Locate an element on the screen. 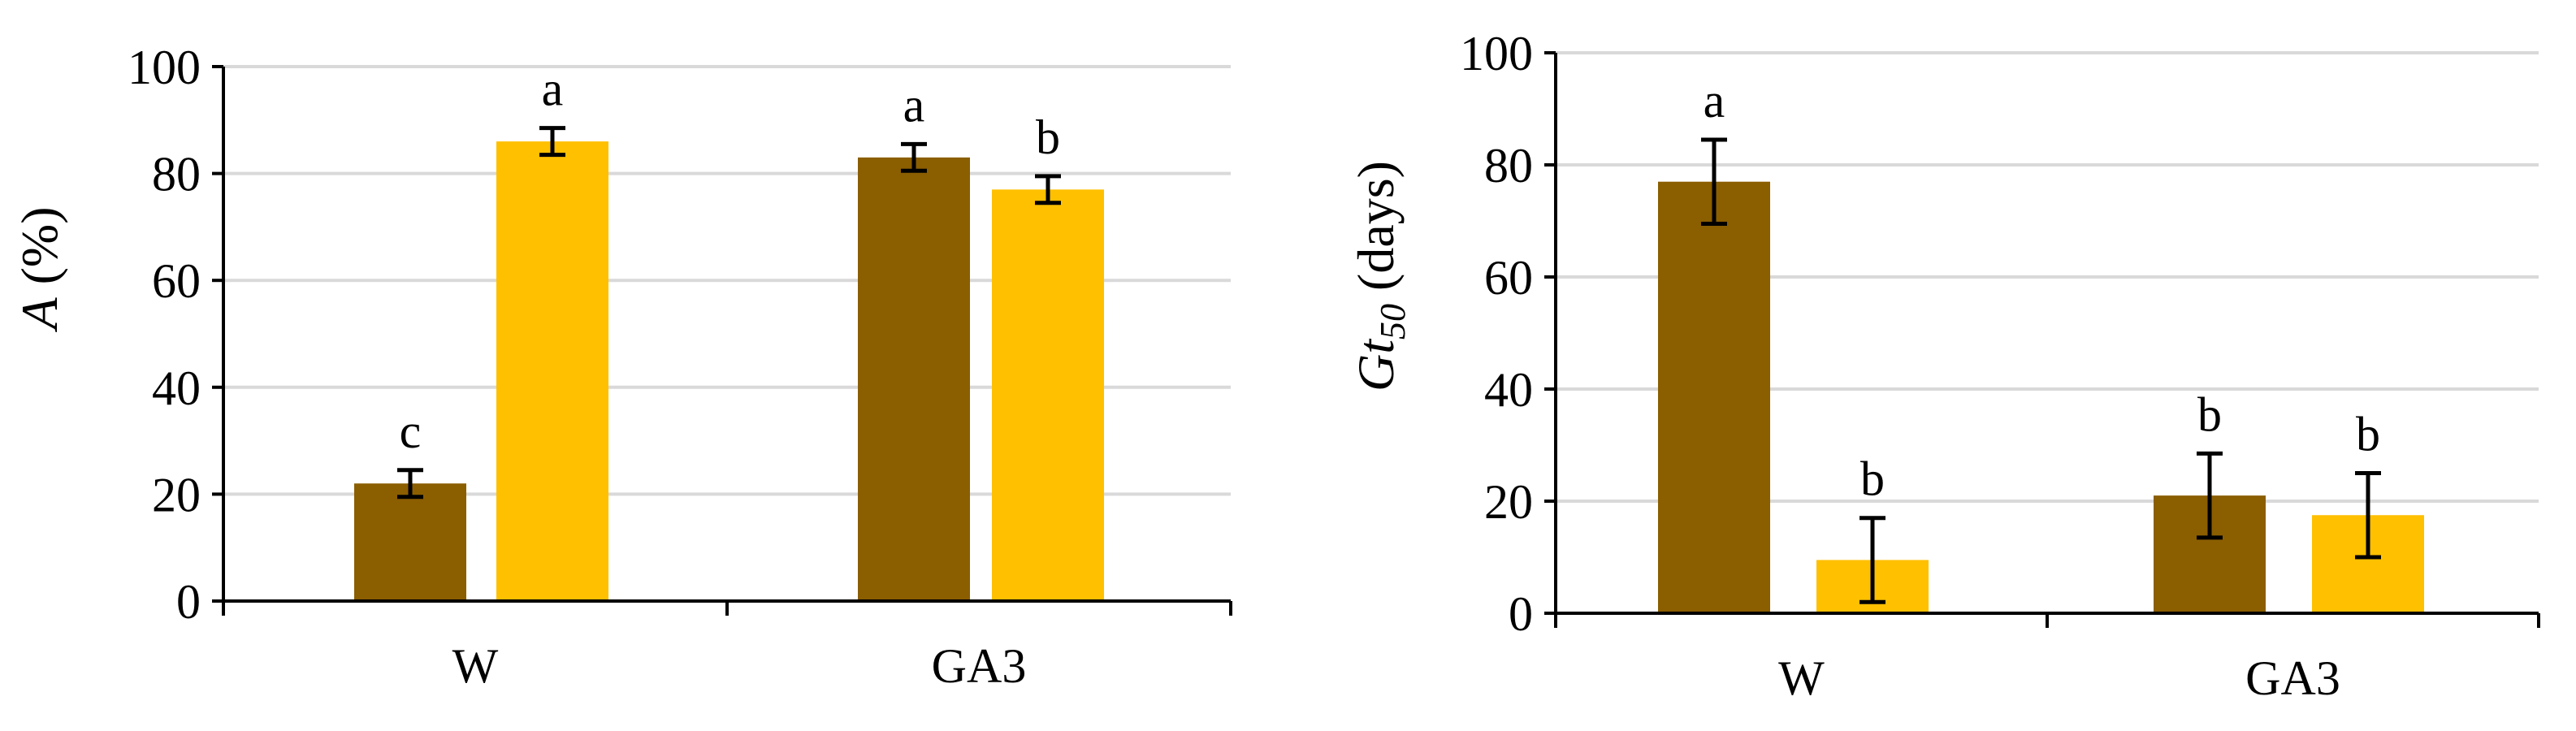 Image resolution: width=2576 pixels, height=731 pixels. chart-a-y-tick-label: 0 is located at coordinates (188, 602).